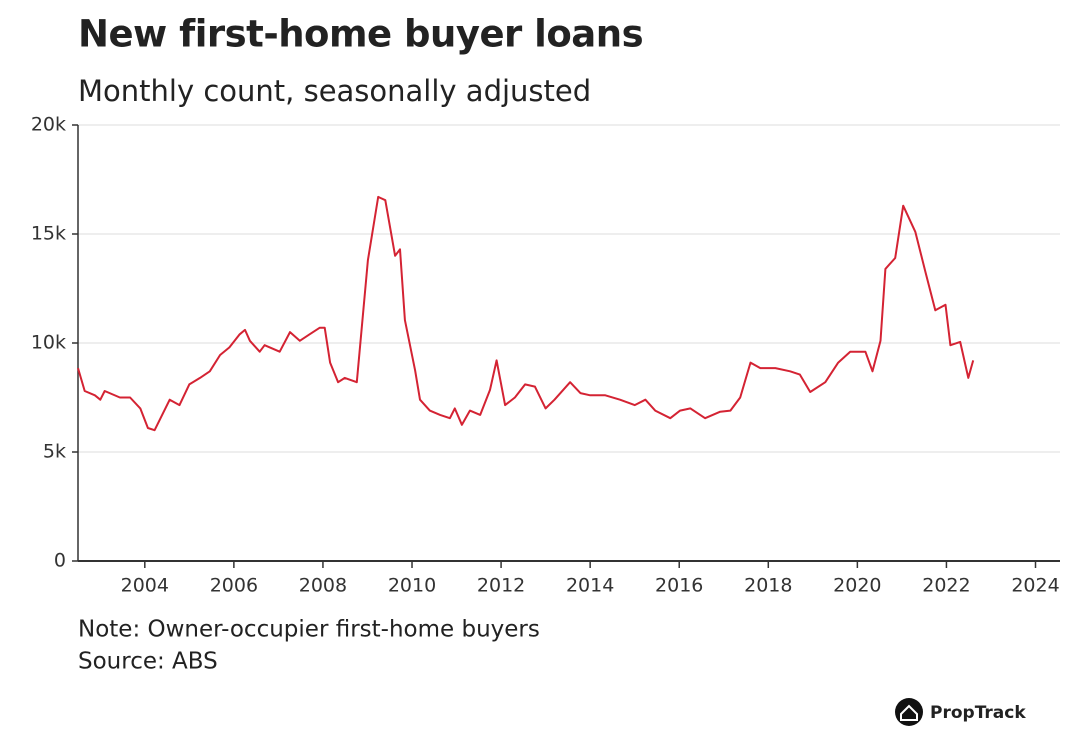  I want to click on x-tick-label: 2008, so click(323, 586).